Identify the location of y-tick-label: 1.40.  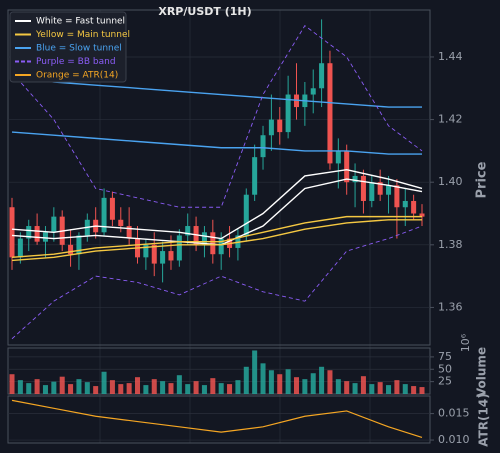
(450, 181).